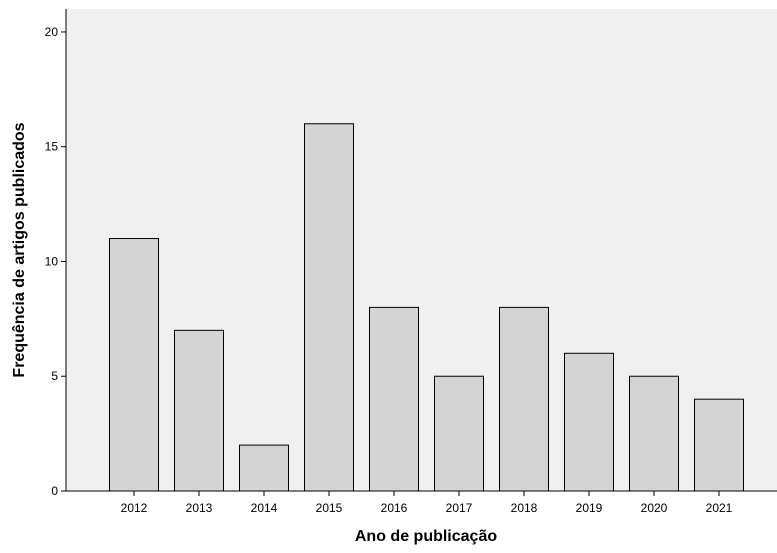  Describe the element at coordinates (524, 399) in the screenshot. I see `bar-2018` at that location.